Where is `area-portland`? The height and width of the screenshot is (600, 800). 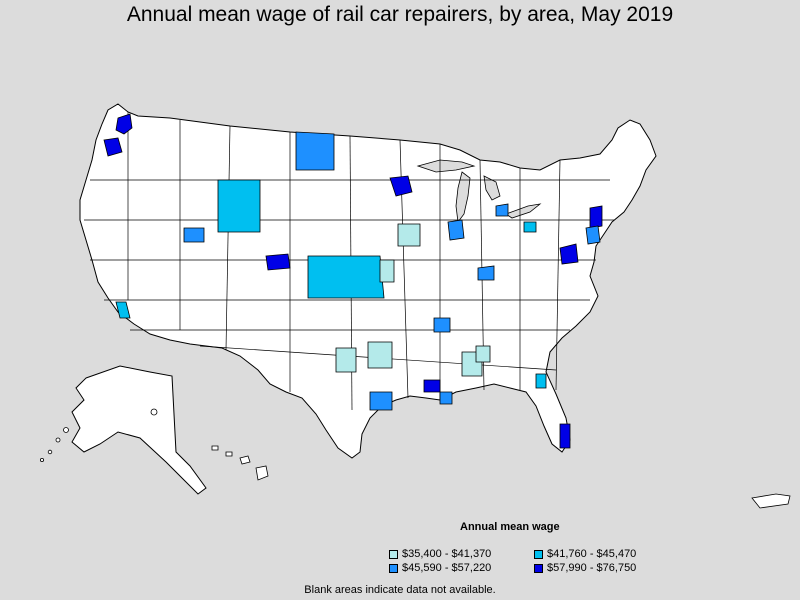
area-portland is located at coordinates (113, 147).